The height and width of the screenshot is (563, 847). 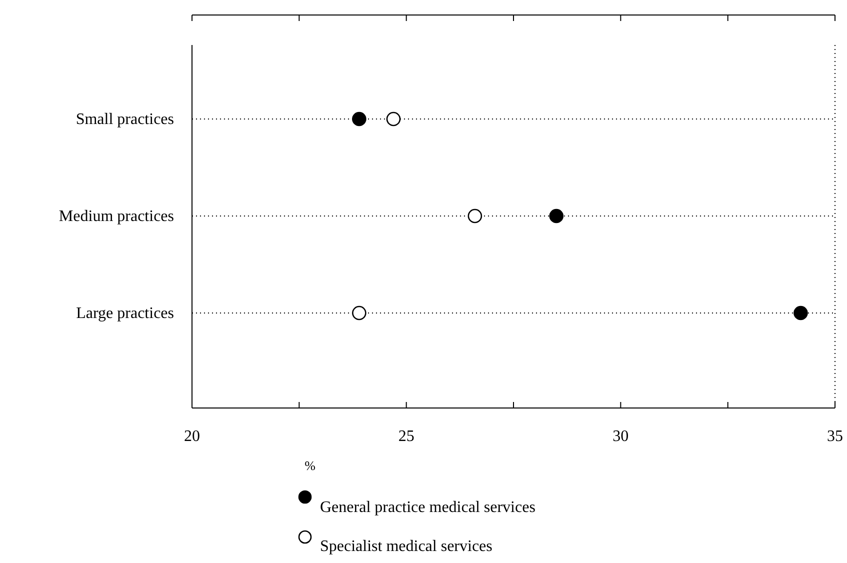 I want to click on y-tick-label: Large practices, so click(x=125, y=313).